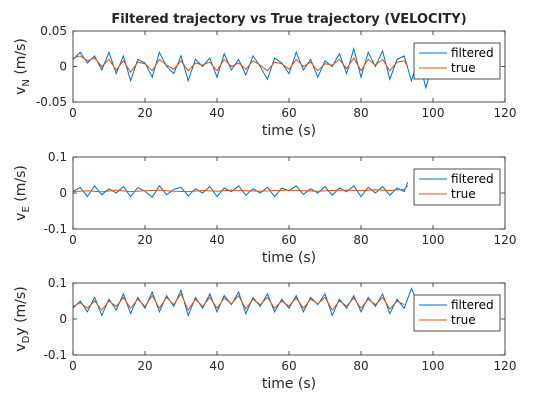 This screenshot has width=560, height=420. Describe the element at coordinates (53, 31) in the screenshot. I see `y-tick-label: 0.05` at that location.